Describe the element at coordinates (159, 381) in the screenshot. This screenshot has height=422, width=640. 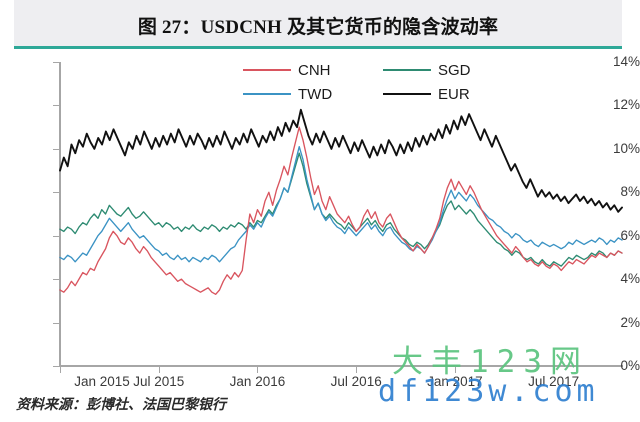
I see `x-tick-label: Jul 2015` at that location.